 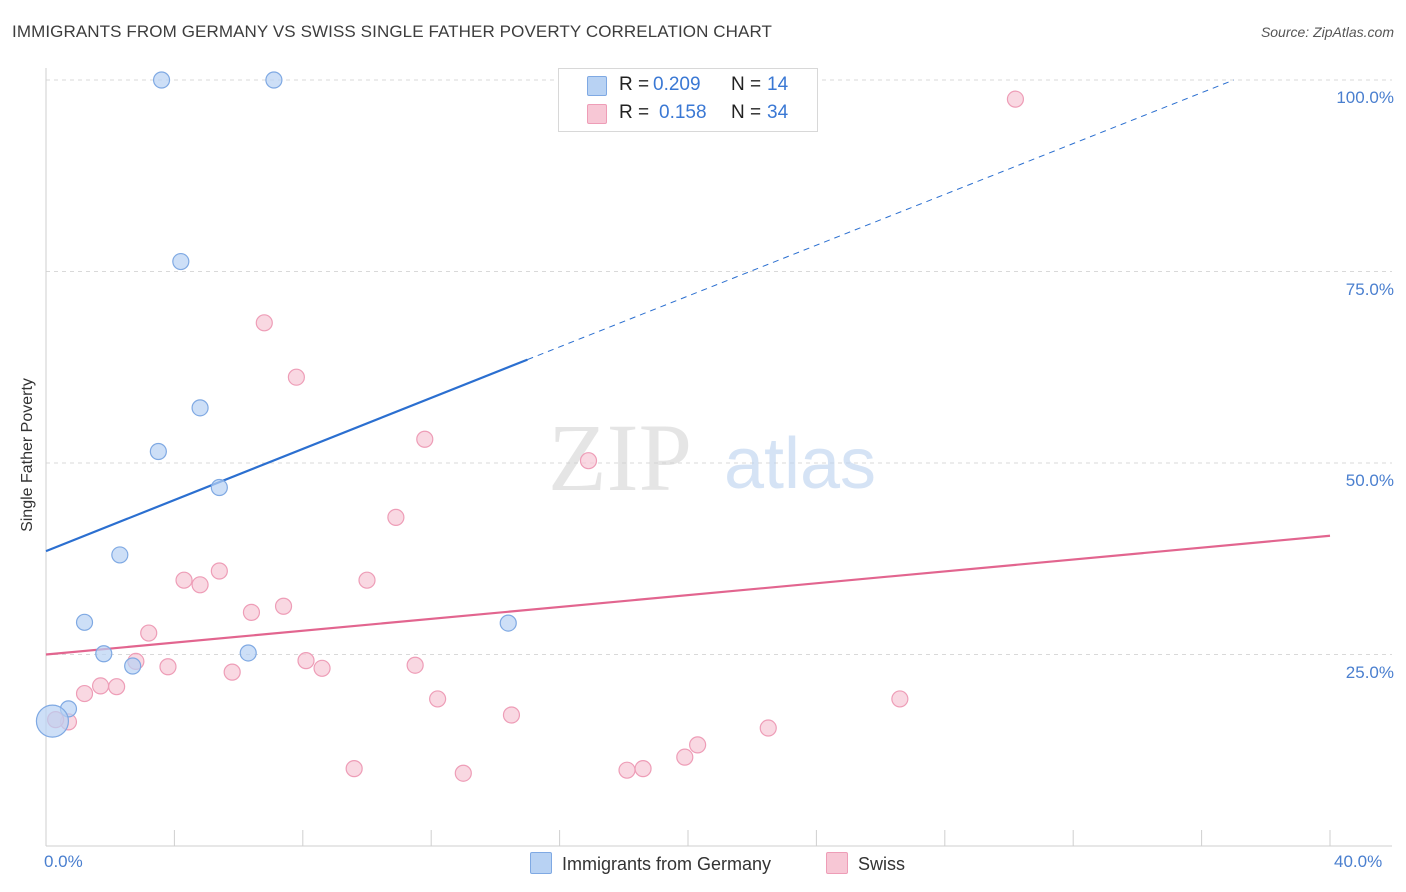 What do you see at coordinates (677, 84) in the screenshot?
I see `legend-r-value: 0.209` at bounding box center [677, 84].